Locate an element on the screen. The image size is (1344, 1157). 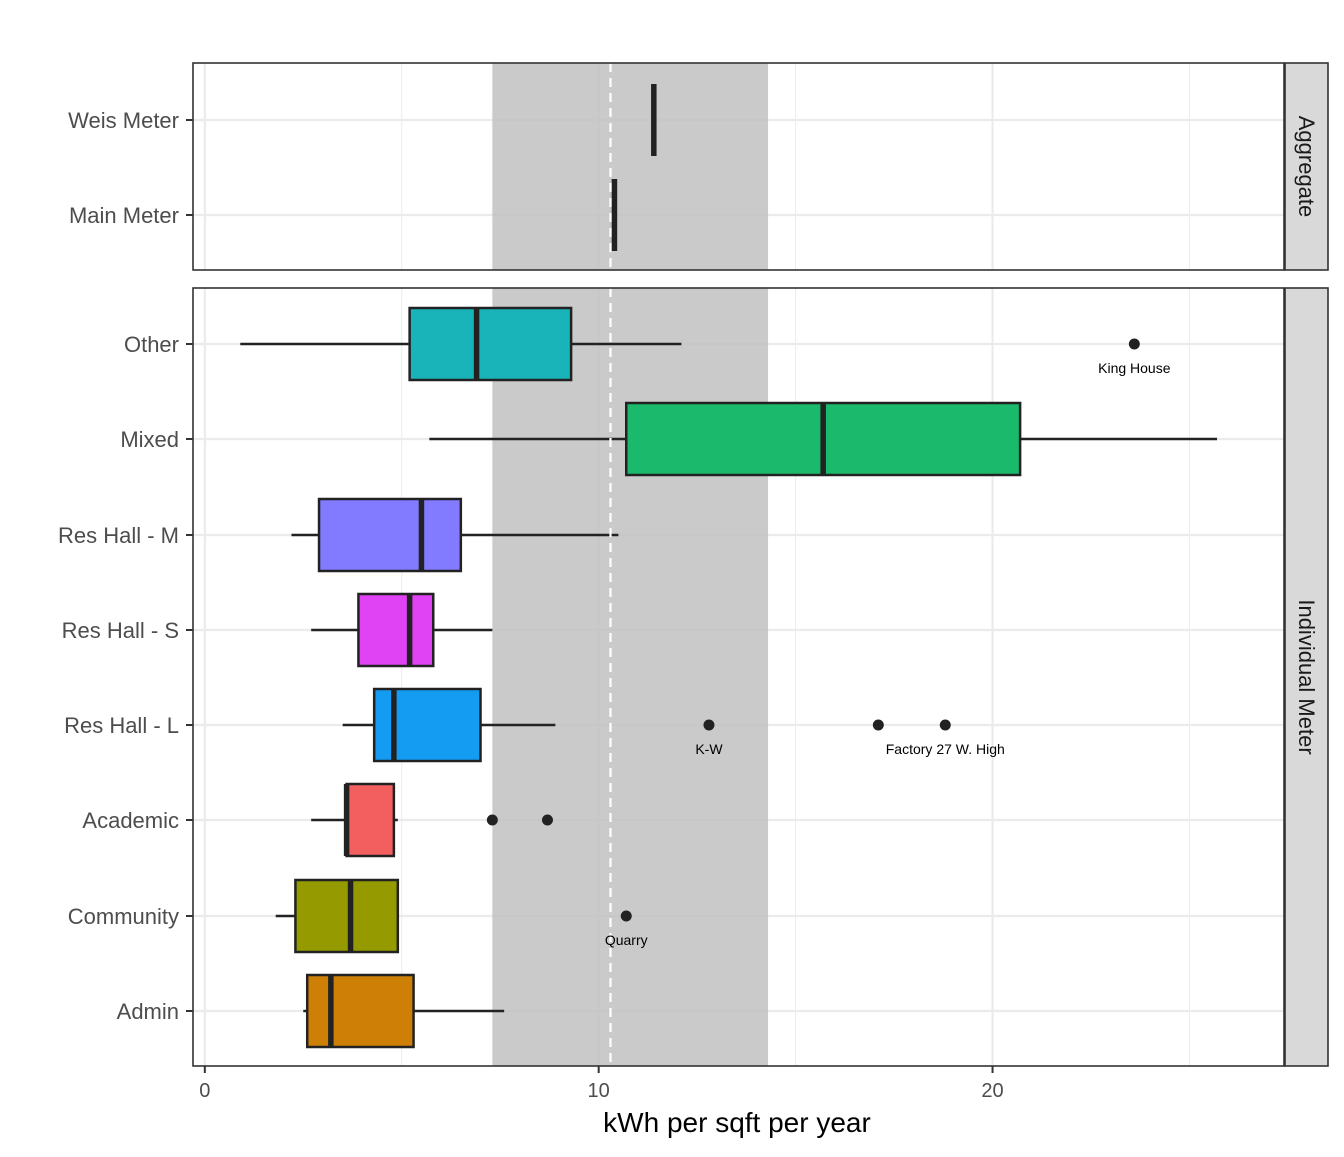
box-res-hall-m is located at coordinates (455, 535).